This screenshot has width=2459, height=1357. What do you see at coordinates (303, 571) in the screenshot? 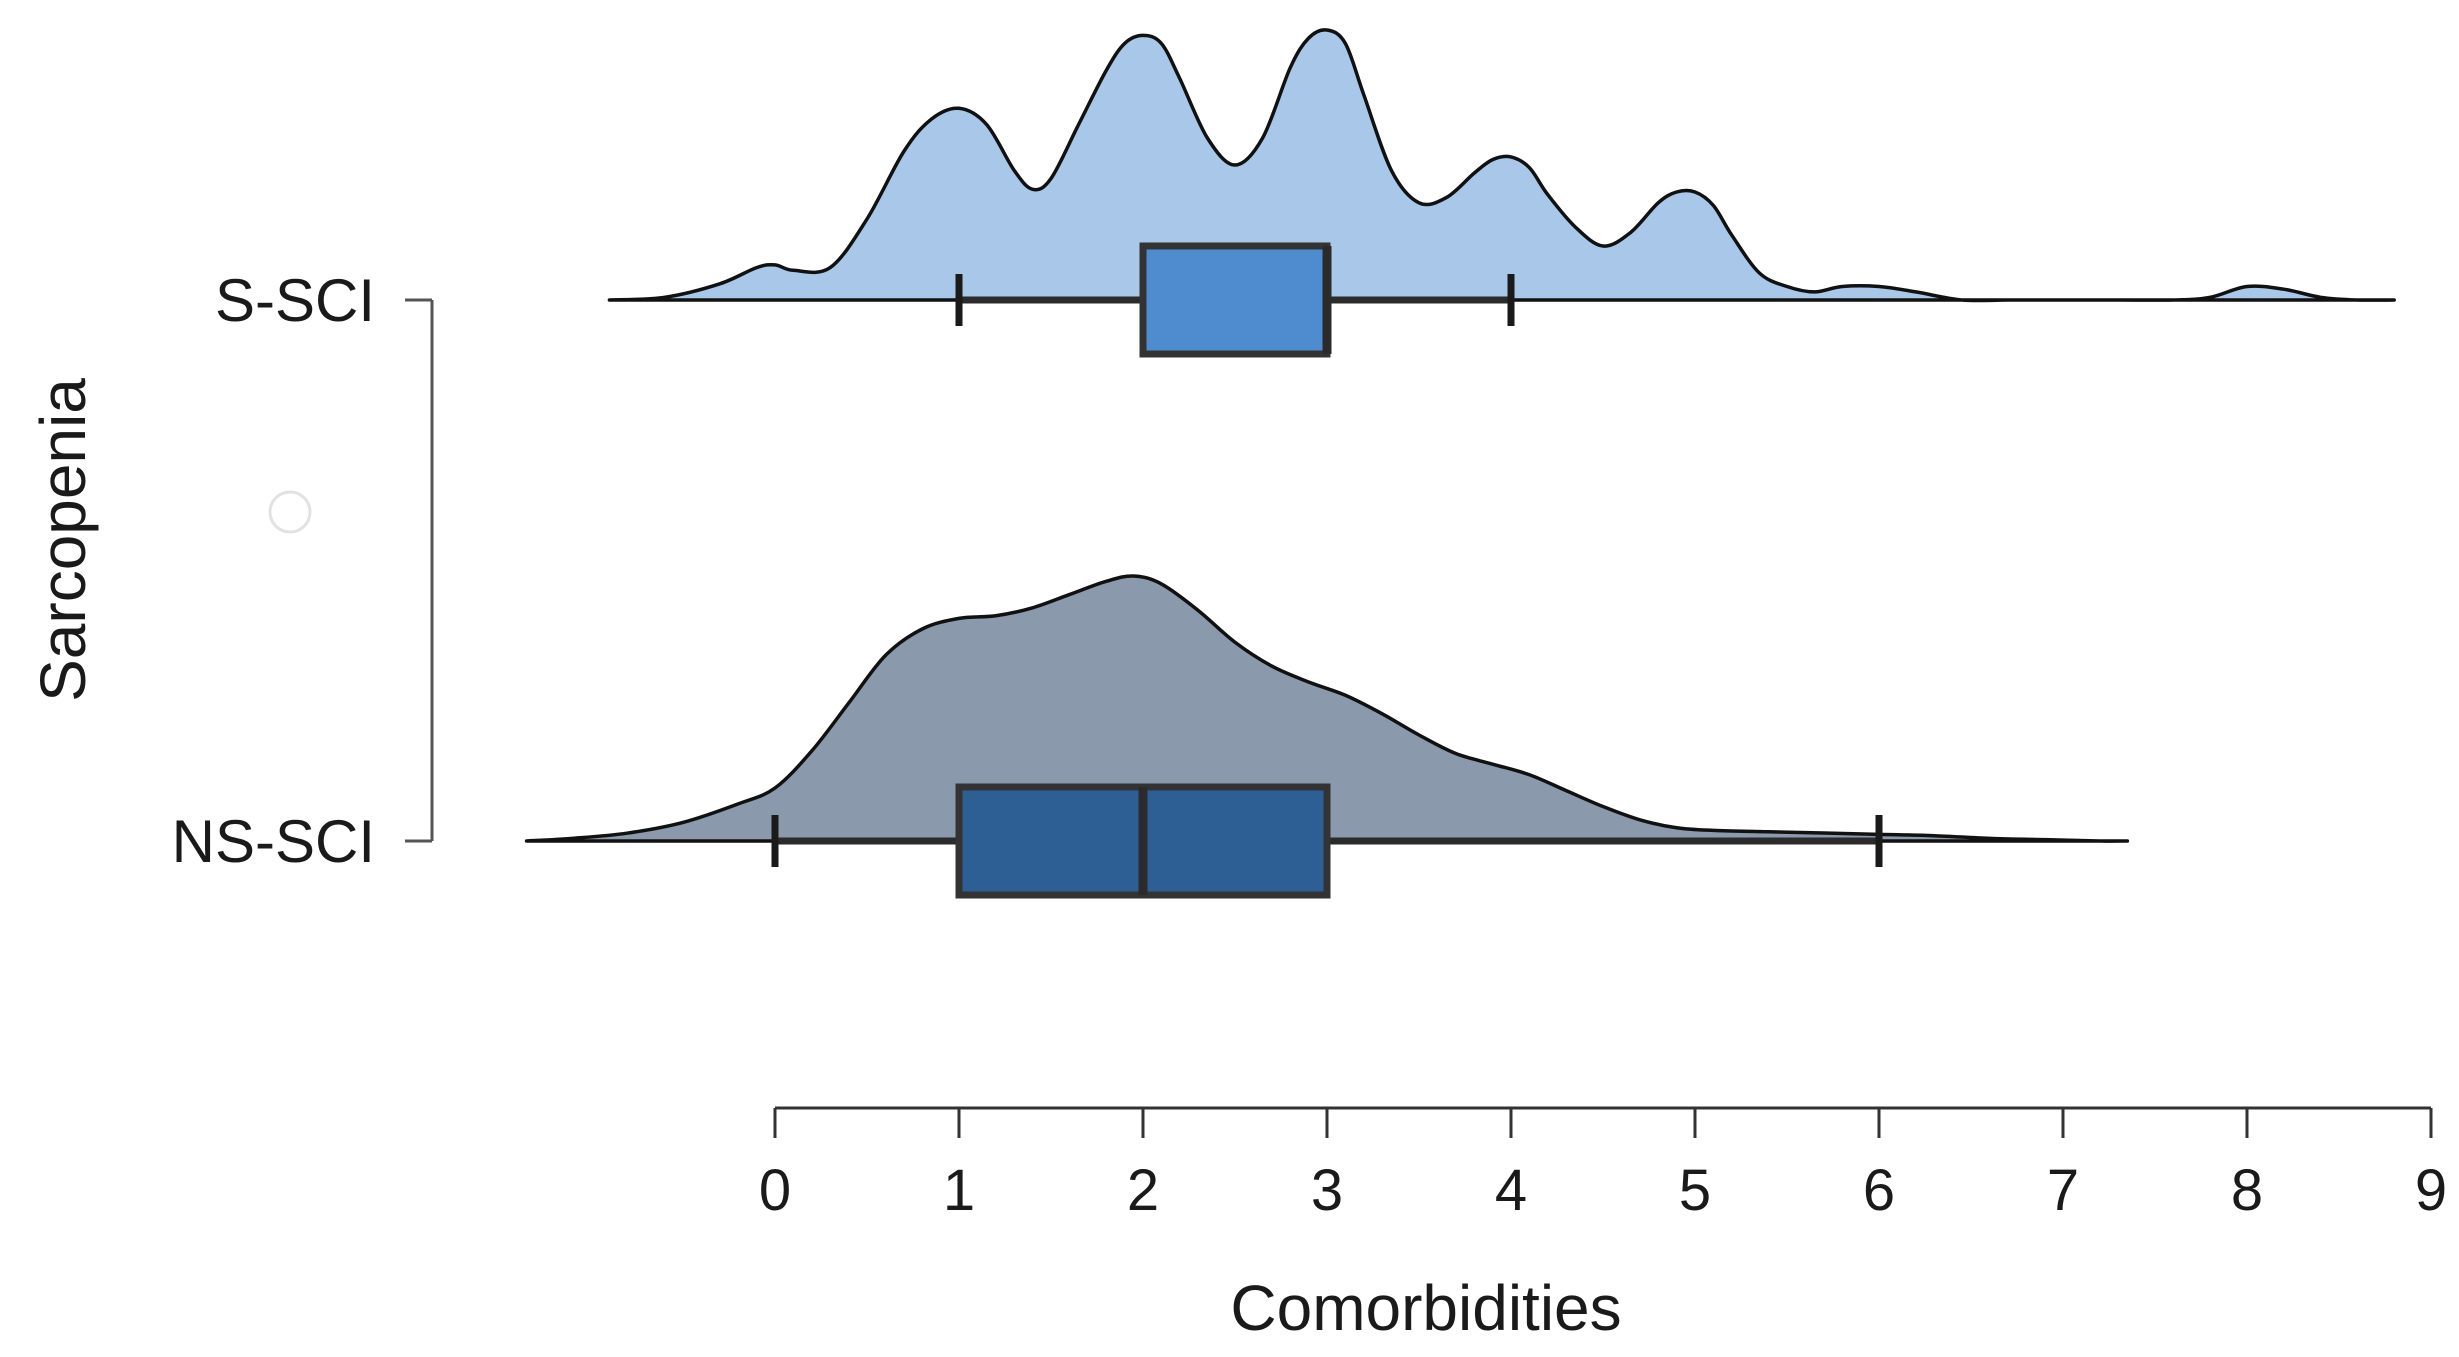
I see `y-axis: S-SCI NS-SCI` at bounding box center [303, 571].